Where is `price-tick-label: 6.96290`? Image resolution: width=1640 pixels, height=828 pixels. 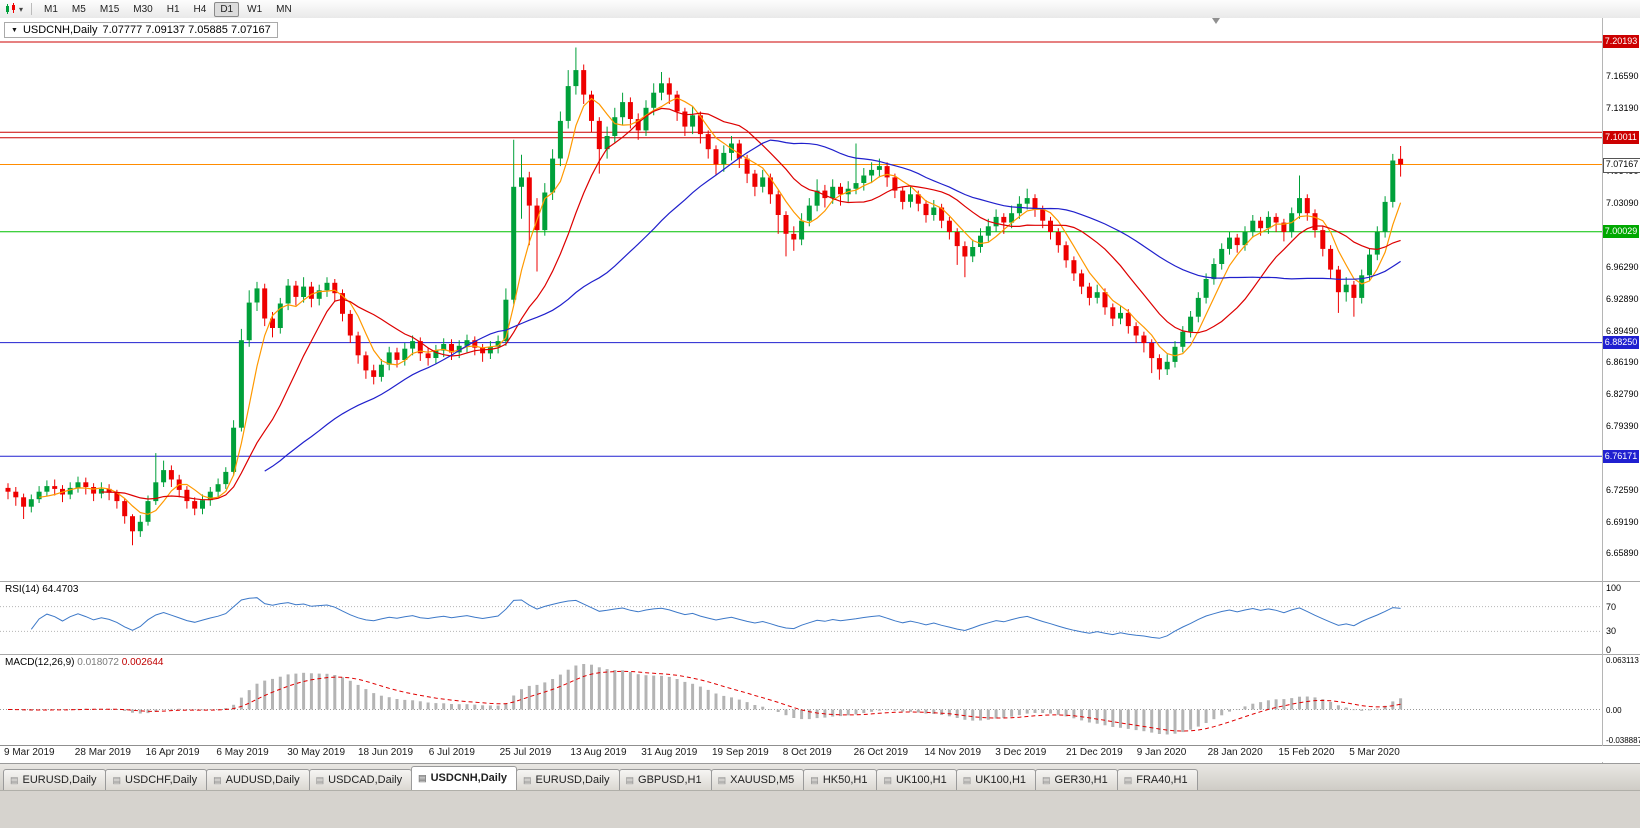
price-tick-label: 6.96290 is located at coordinates (1622, 266).